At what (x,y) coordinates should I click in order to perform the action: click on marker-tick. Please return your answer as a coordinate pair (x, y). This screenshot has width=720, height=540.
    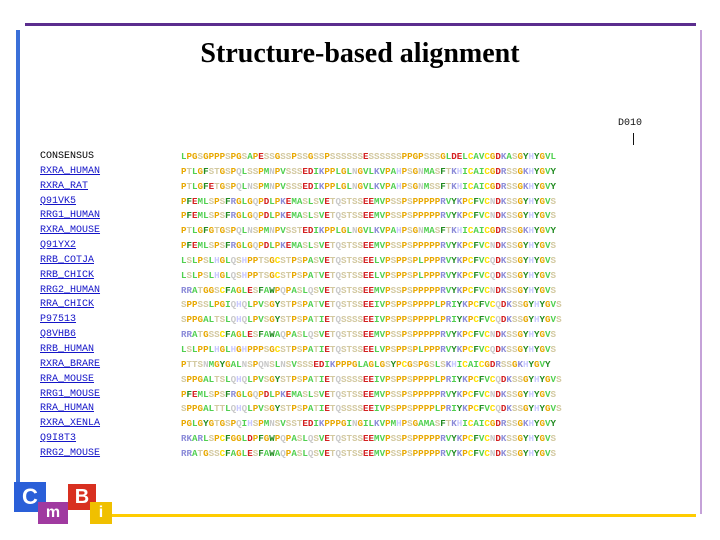
    Looking at the image, I should click on (633, 139).